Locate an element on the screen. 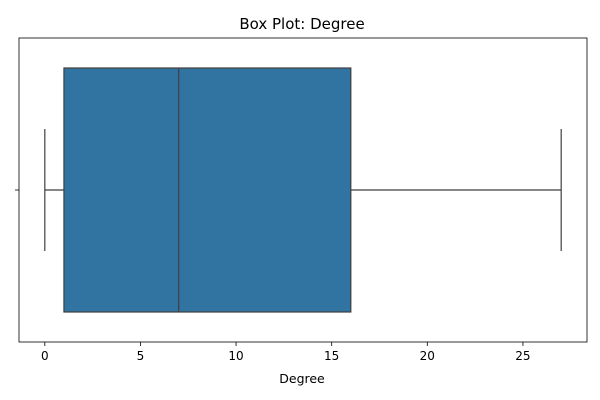 The width and height of the screenshot is (600, 400). x-axis-label: Degree is located at coordinates (302, 378).